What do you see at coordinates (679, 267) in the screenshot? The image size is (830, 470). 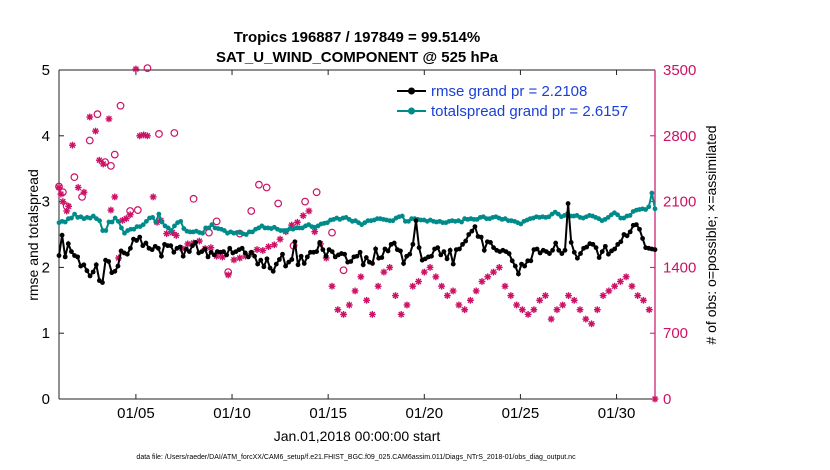 I see `y2-tick-label: 1400` at bounding box center [679, 267].